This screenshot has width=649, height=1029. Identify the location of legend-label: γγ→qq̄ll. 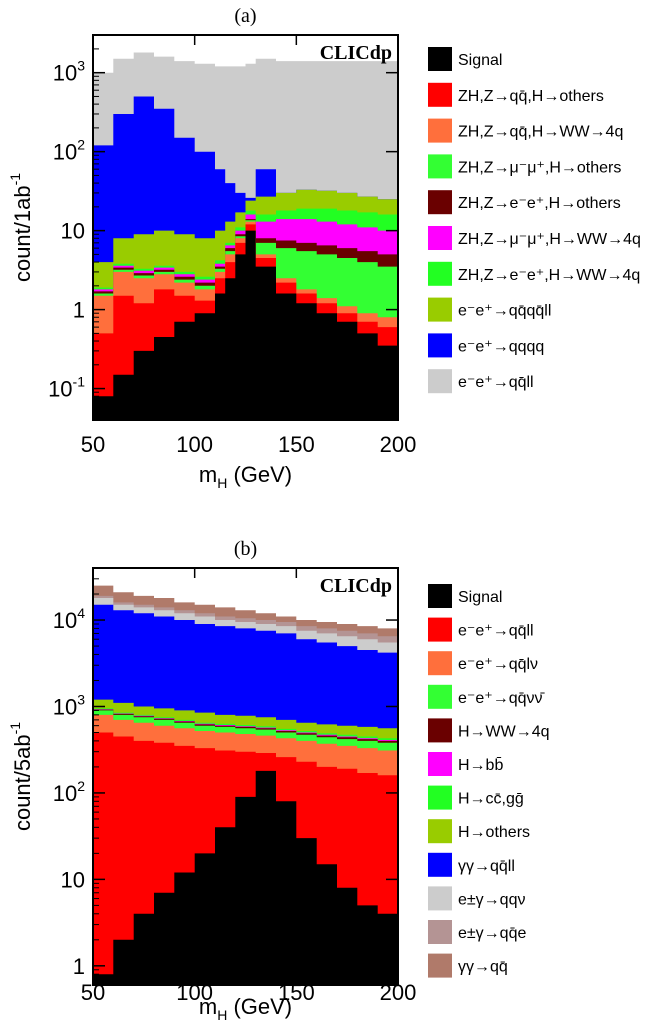
(486, 866).